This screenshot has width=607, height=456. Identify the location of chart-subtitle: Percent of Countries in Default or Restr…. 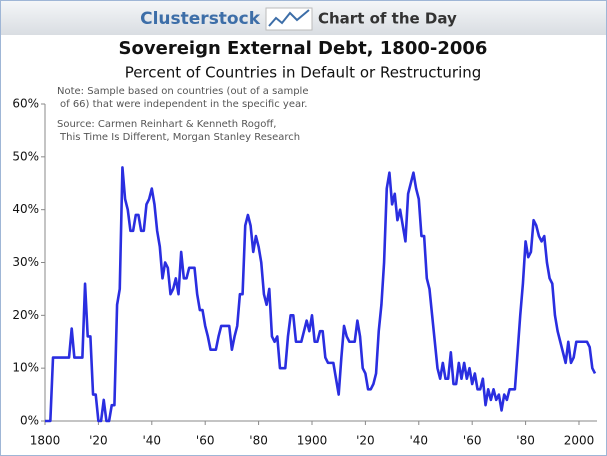
(303, 73).